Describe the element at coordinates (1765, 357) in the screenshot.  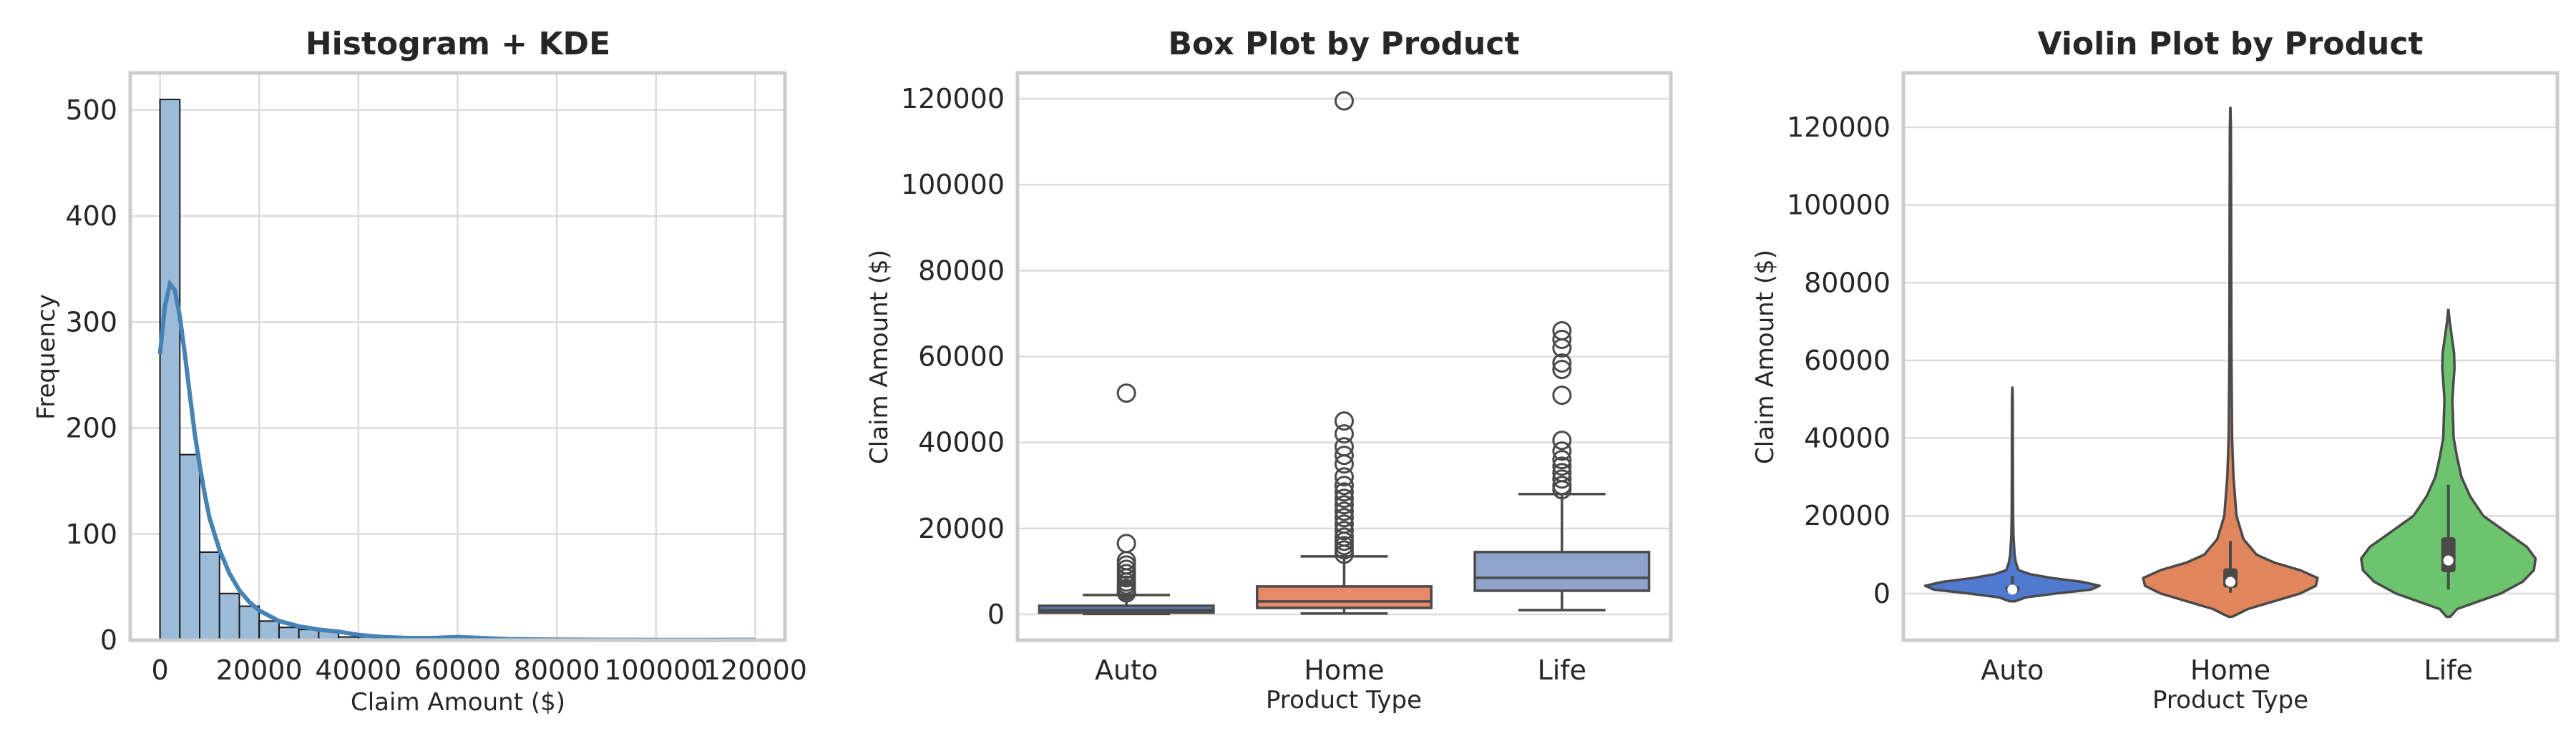
I see `violin-y-label: Claim Amount ($)` at that location.